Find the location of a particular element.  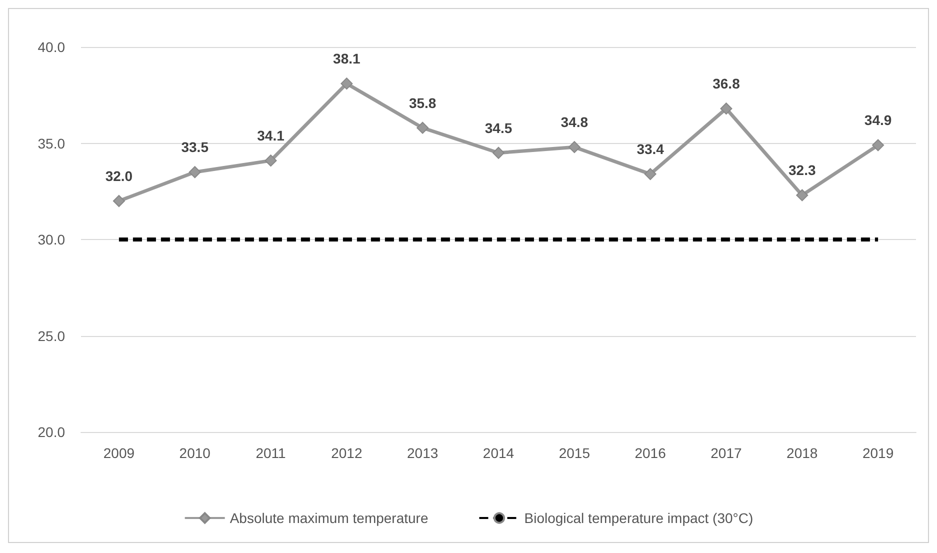

data-label: 32.0 is located at coordinates (119, 176).